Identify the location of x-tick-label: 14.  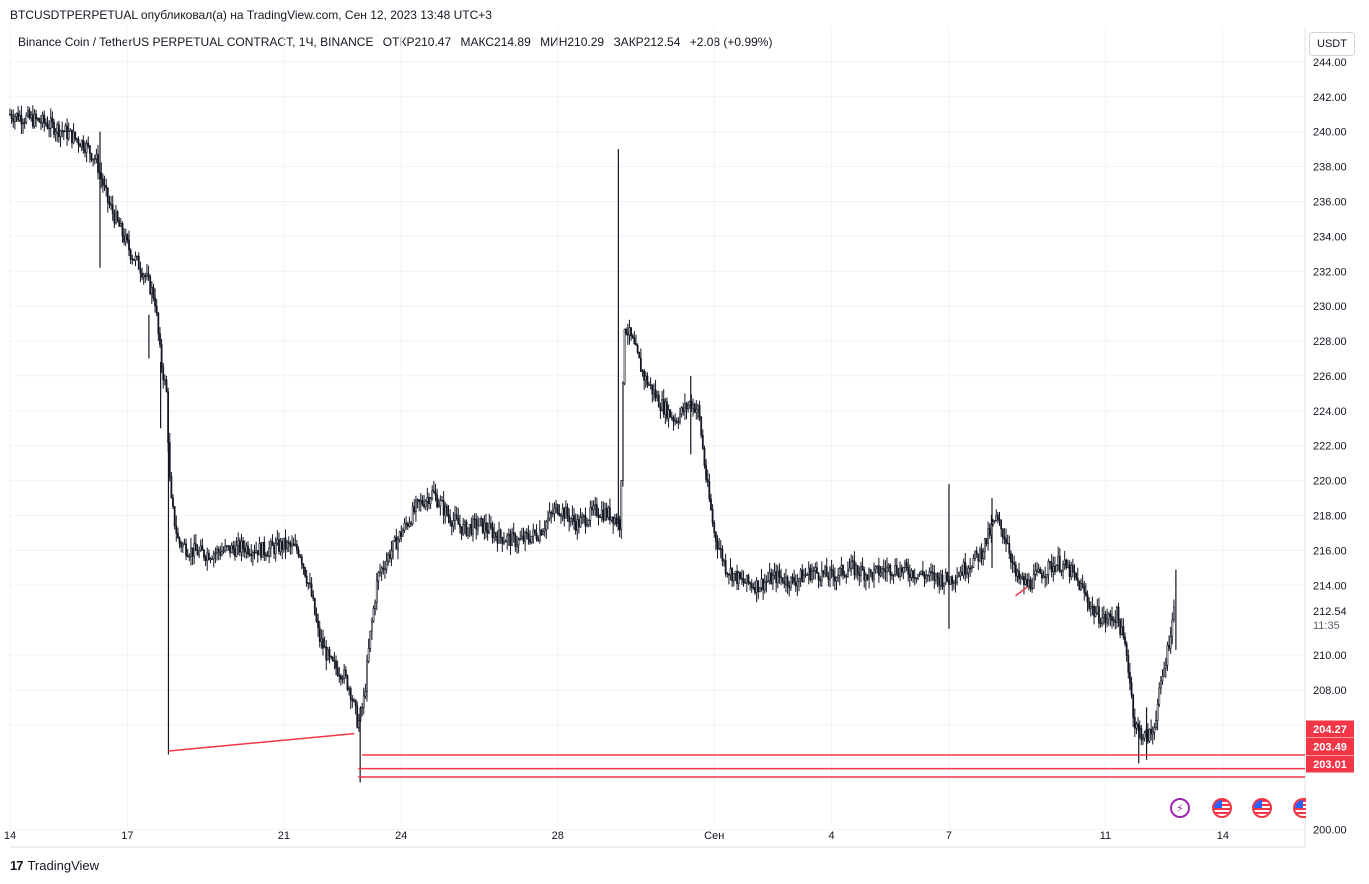
(1223, 836).